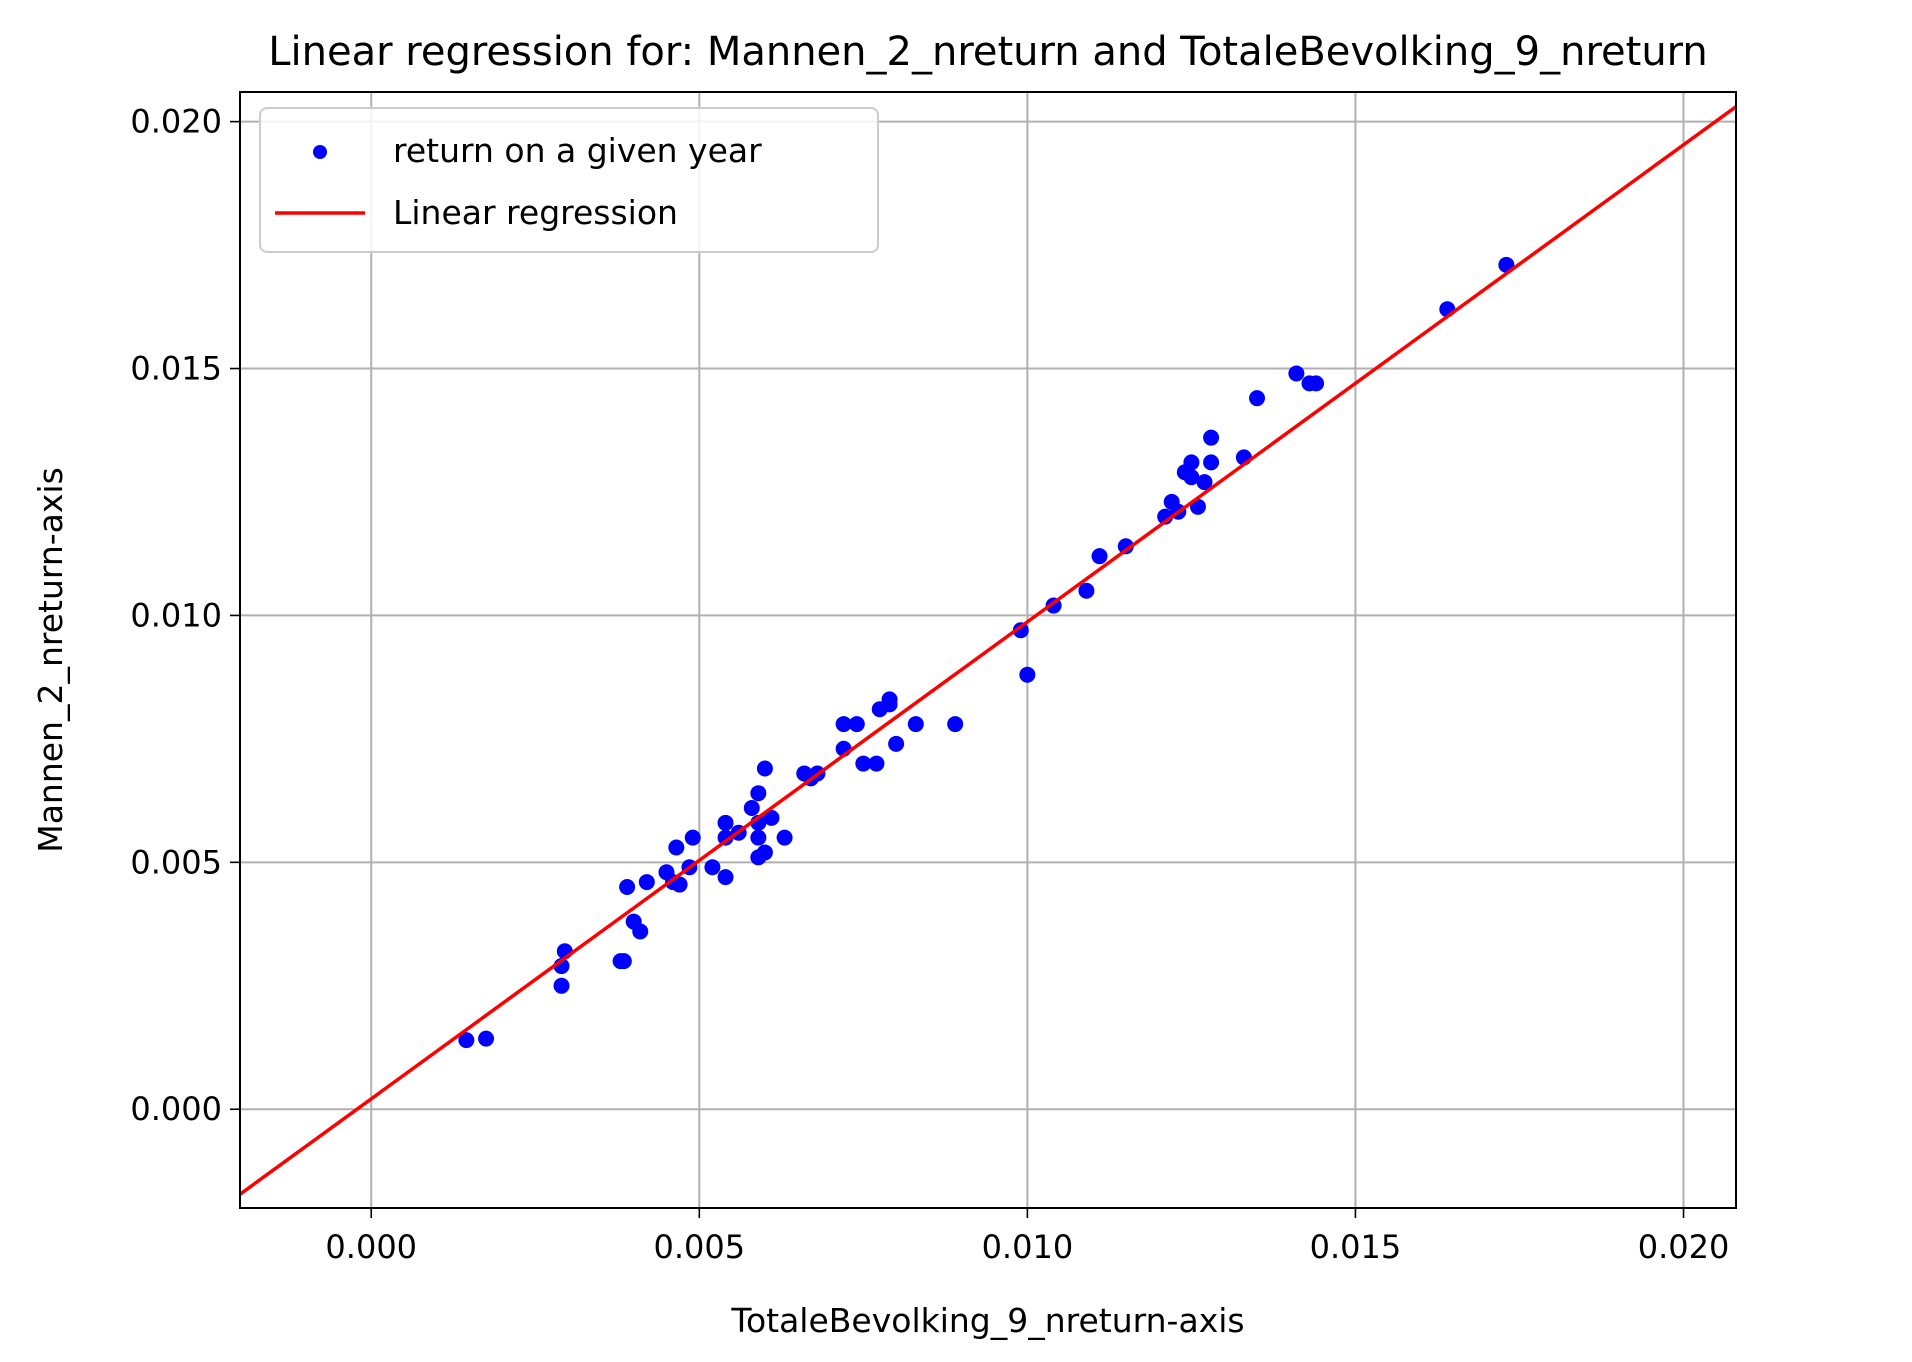 Image resolution: width=1912 pixels, height=1362 pixels. I want to click on legend-frame, so click(569, 180).